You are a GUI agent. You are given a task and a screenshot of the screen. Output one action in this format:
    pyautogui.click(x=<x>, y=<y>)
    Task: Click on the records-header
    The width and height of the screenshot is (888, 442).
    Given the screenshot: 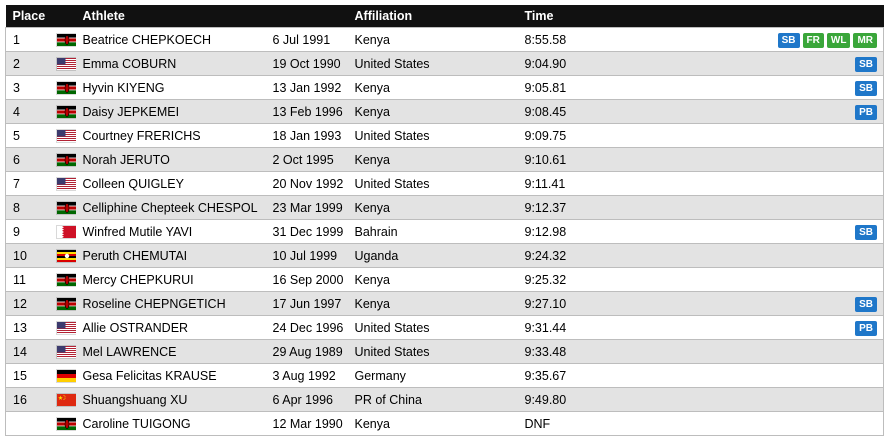 What is the action you would take?
    pyautogui.click(x=750, y=16)
    